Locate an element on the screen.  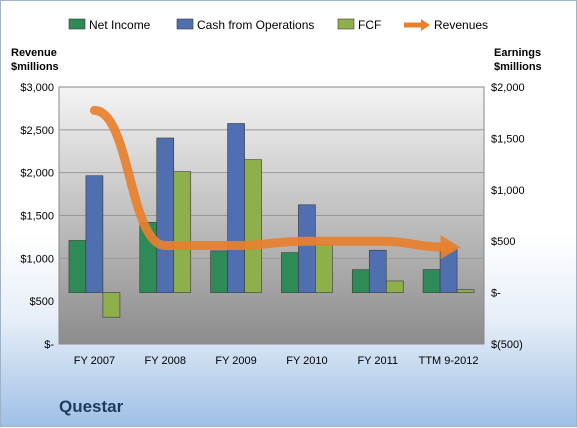
left-axis-ticks: $- $500 $1,000 $1,500 $2,000 $2,500 $3,000 is located at coordinates (37, 216).